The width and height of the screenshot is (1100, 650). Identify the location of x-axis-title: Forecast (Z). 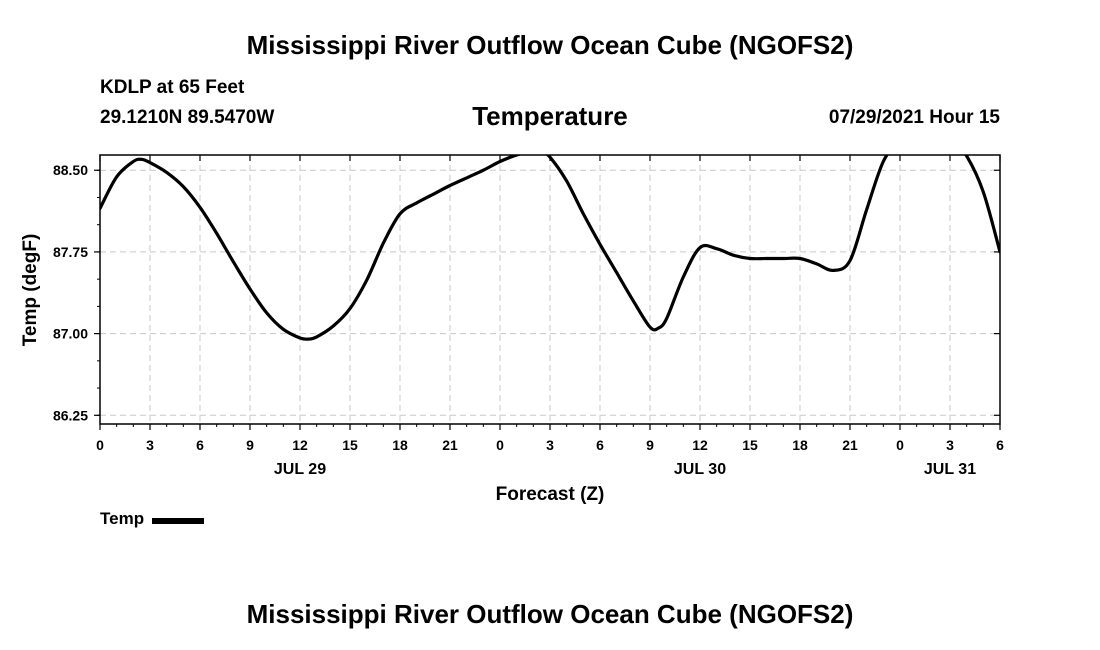
(550, 494).